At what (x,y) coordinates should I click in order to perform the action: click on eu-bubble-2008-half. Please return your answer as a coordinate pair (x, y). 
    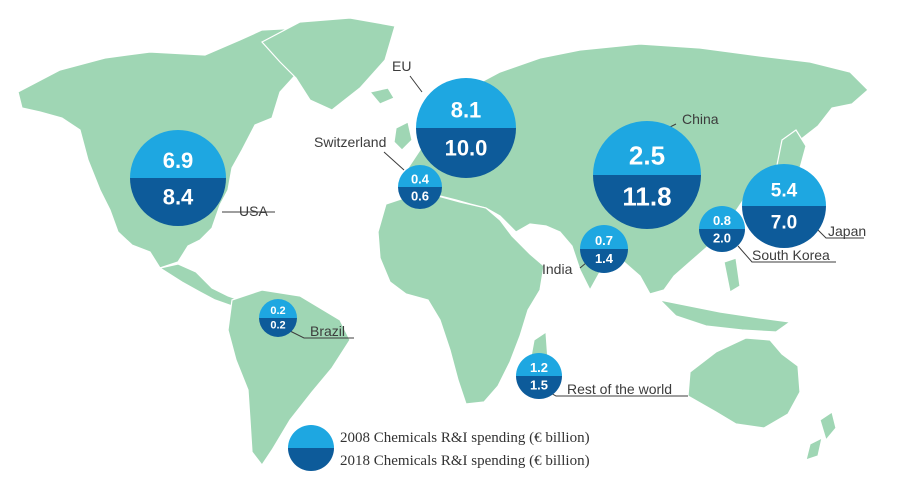
    Looking at the image, I should click on (466, 103).